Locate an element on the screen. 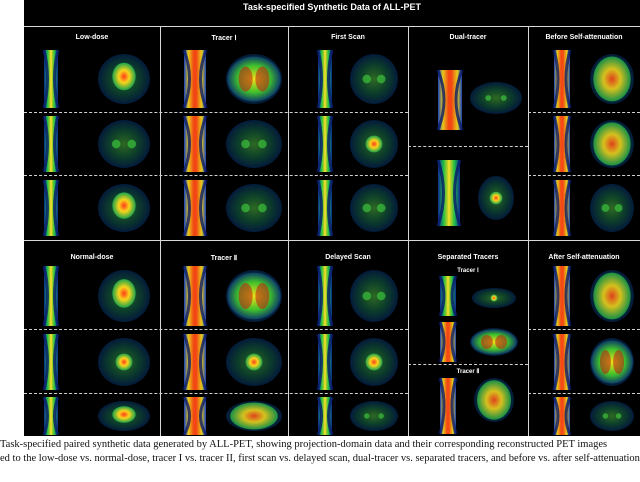 This screenshot has height=482, width=640. panel-title-normal-dose: Normal-dose is located at coordinates (92, 257).